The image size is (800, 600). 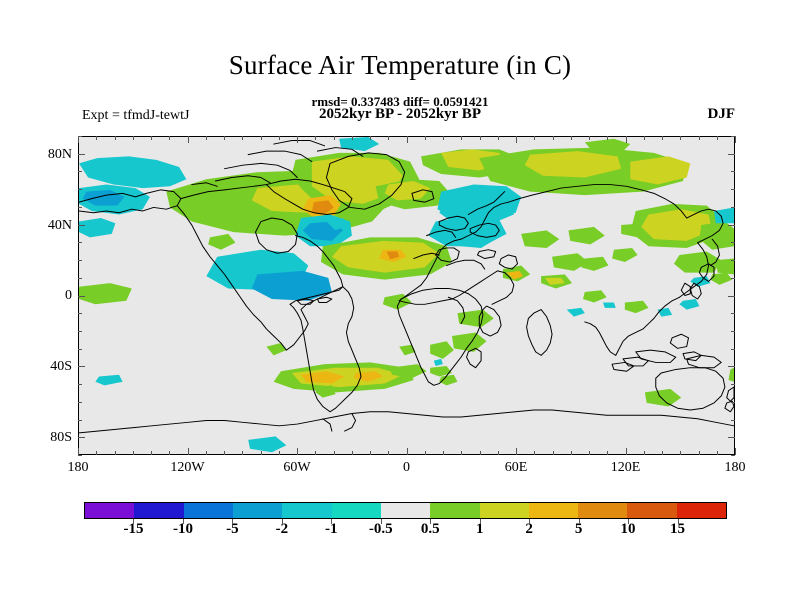 I want to click on colorbar-tick-label: 5, so click(x=578, y=529).